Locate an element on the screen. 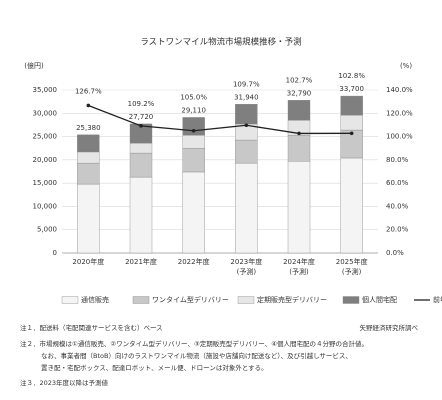 The image size is (442, 400). y-tick-label: 25,000 is located at coordinates (45, 137).